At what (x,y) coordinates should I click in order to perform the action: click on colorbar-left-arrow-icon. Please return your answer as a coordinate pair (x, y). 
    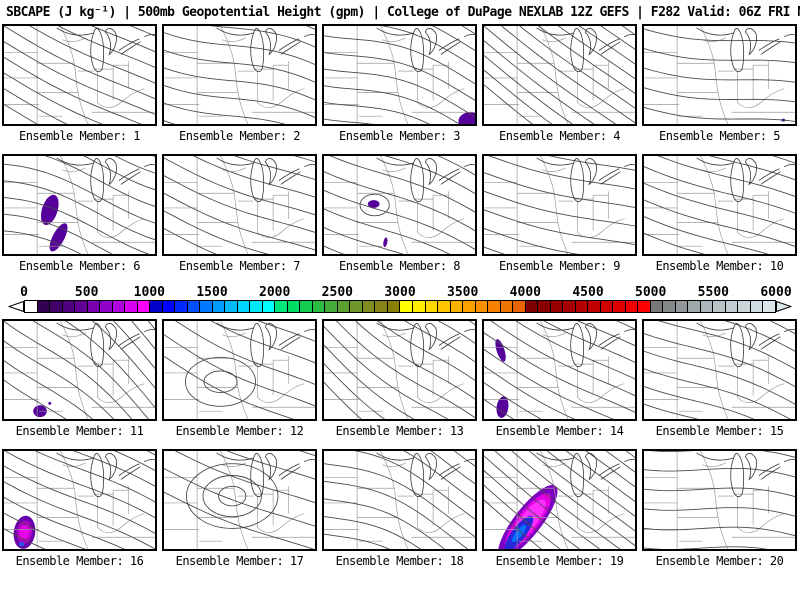
    Looking at the image, I should click on (16, 306).